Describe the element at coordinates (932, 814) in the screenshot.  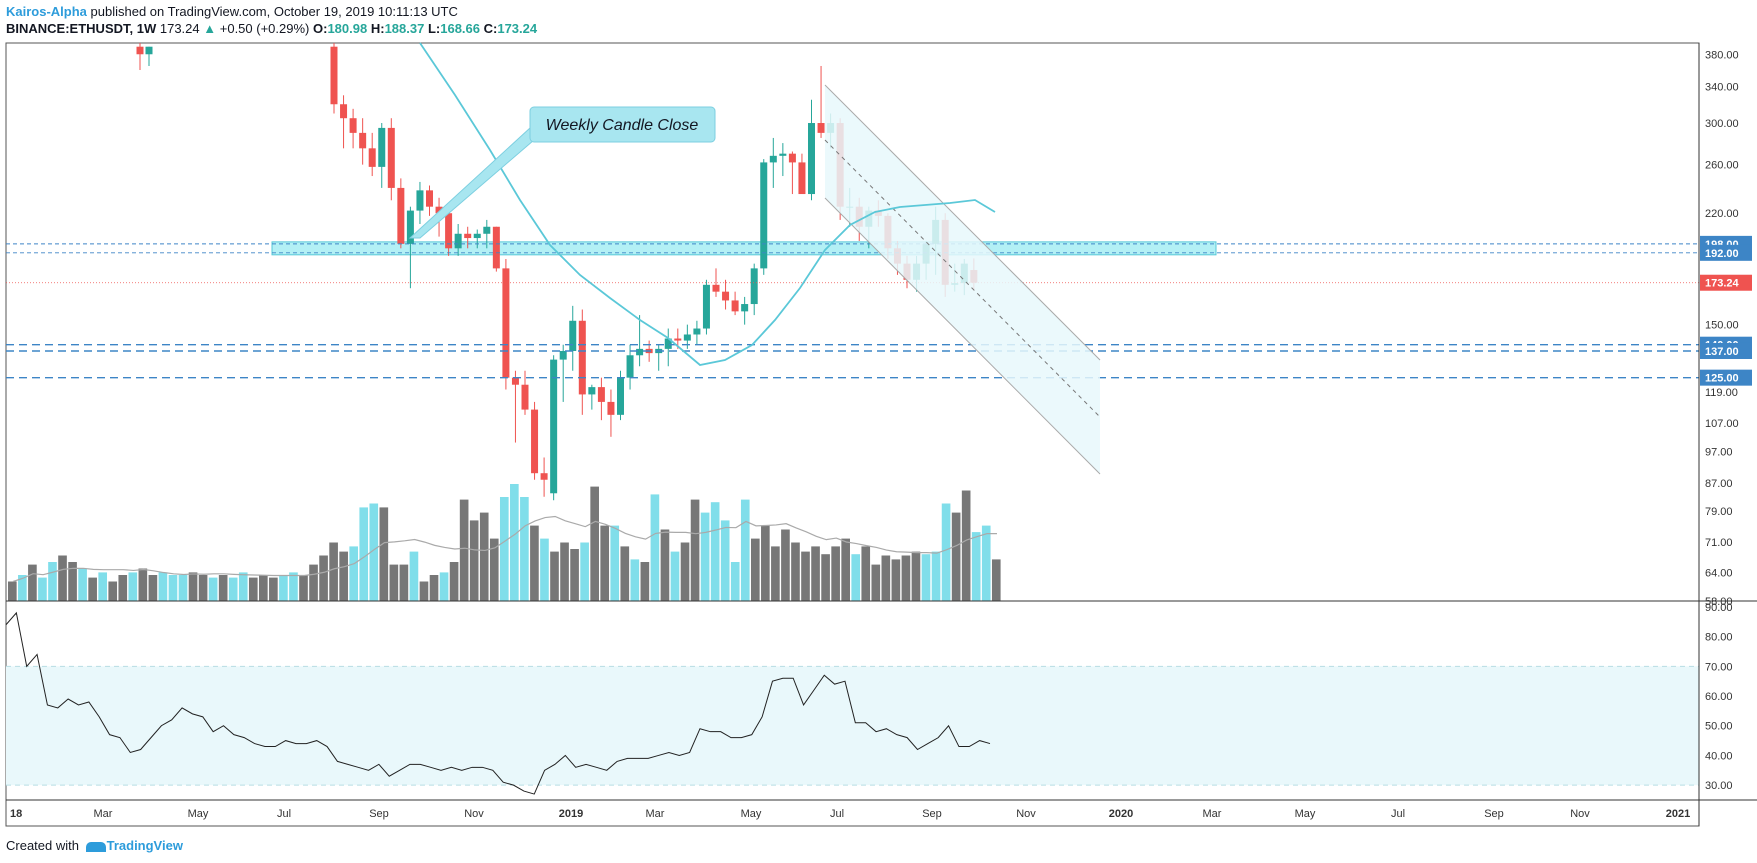
I see `x-tick-label: Sep` at that location.